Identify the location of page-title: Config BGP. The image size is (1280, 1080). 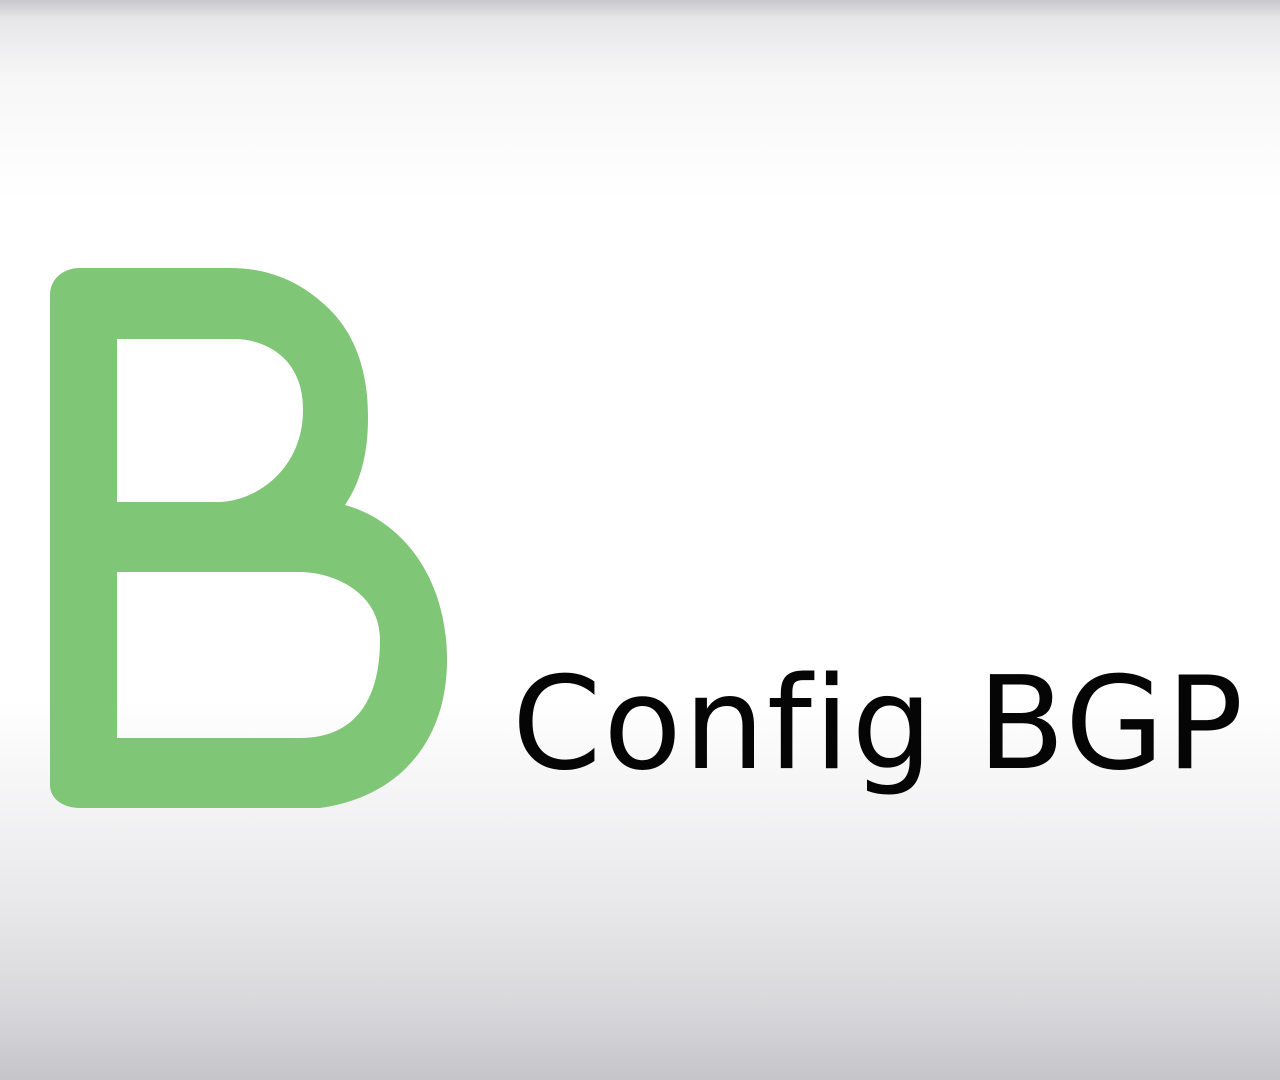
(879, 724).